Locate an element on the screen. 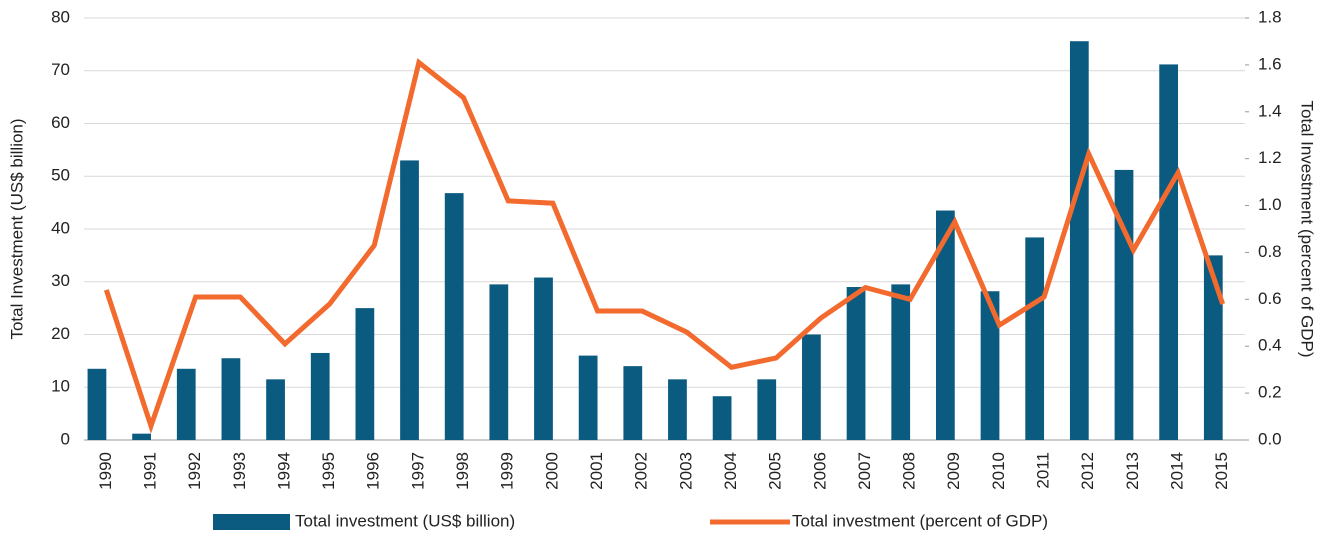 This screenshot has width=1327, height=540. x-tick-label: 1995 is located at coordinates (328, 471).